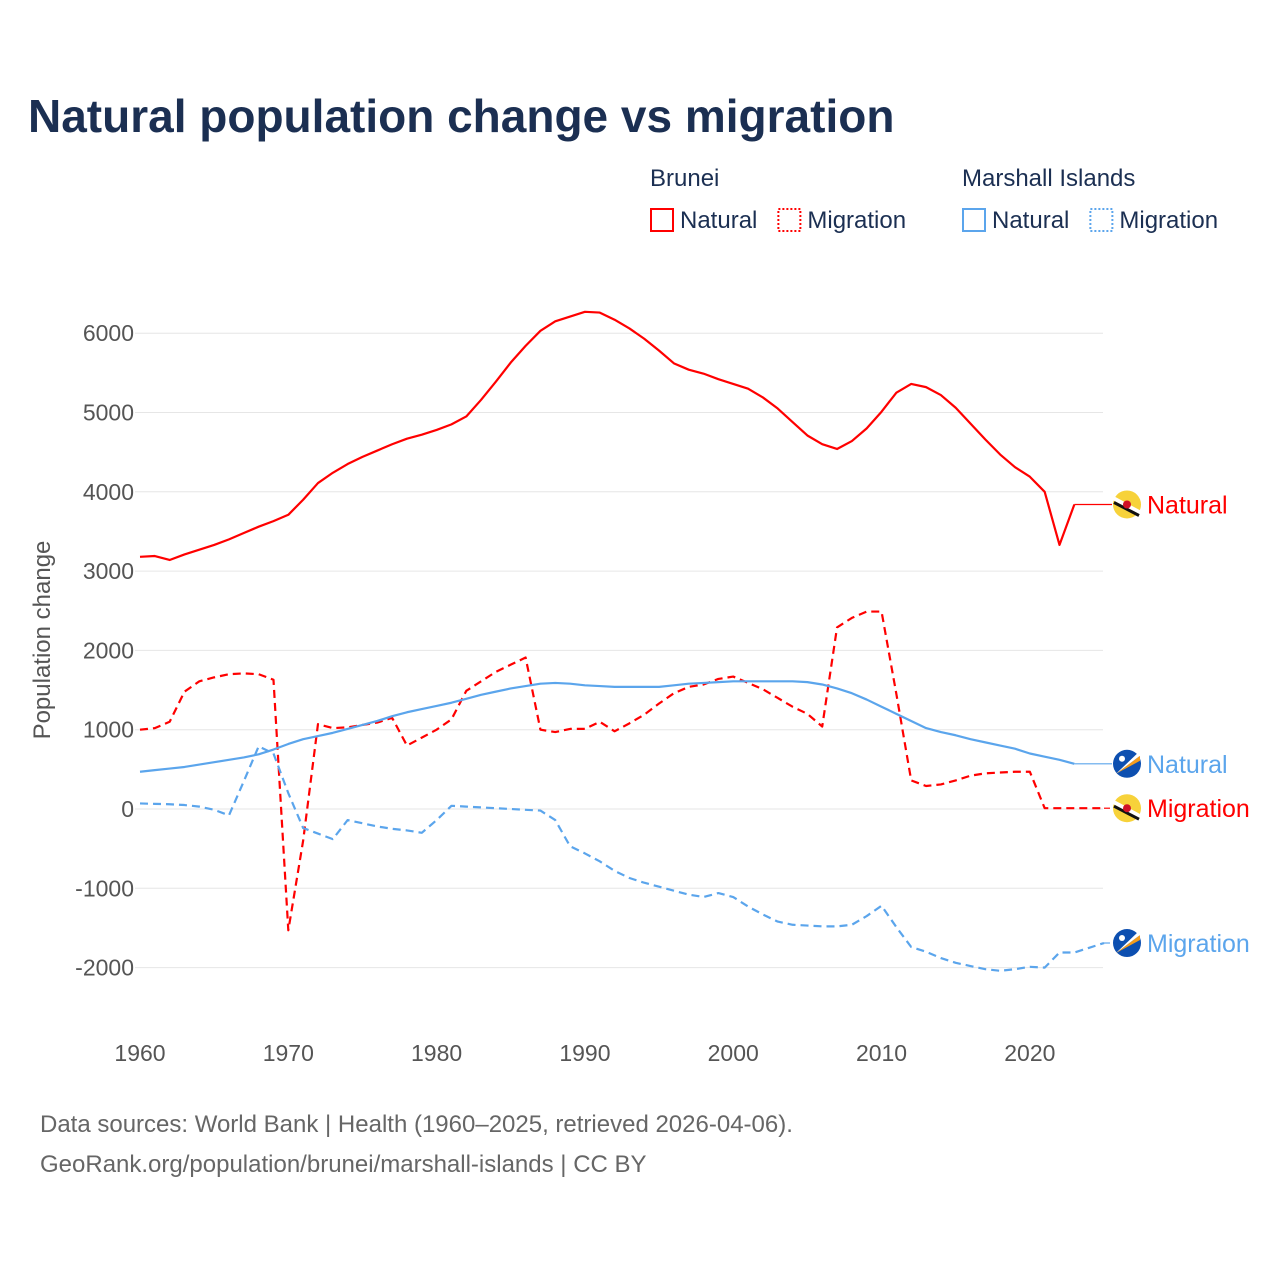 The height and width of the screenshot is (1280, 1280). What do you see at coordinates (139, 1053) in the screenshot?
I see `x-tick-label: 1960` at bounding box center [139, 1053].